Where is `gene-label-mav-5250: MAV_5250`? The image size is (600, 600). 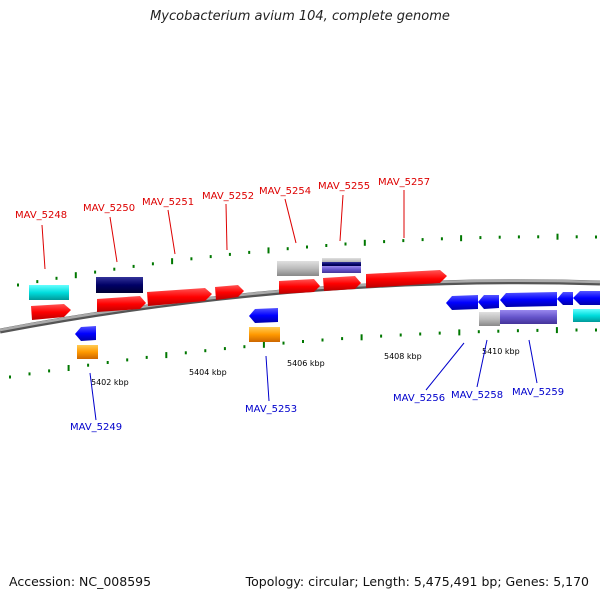
gene-label-mav-5250: MAV_5250 is located at coordinates (109, 208).